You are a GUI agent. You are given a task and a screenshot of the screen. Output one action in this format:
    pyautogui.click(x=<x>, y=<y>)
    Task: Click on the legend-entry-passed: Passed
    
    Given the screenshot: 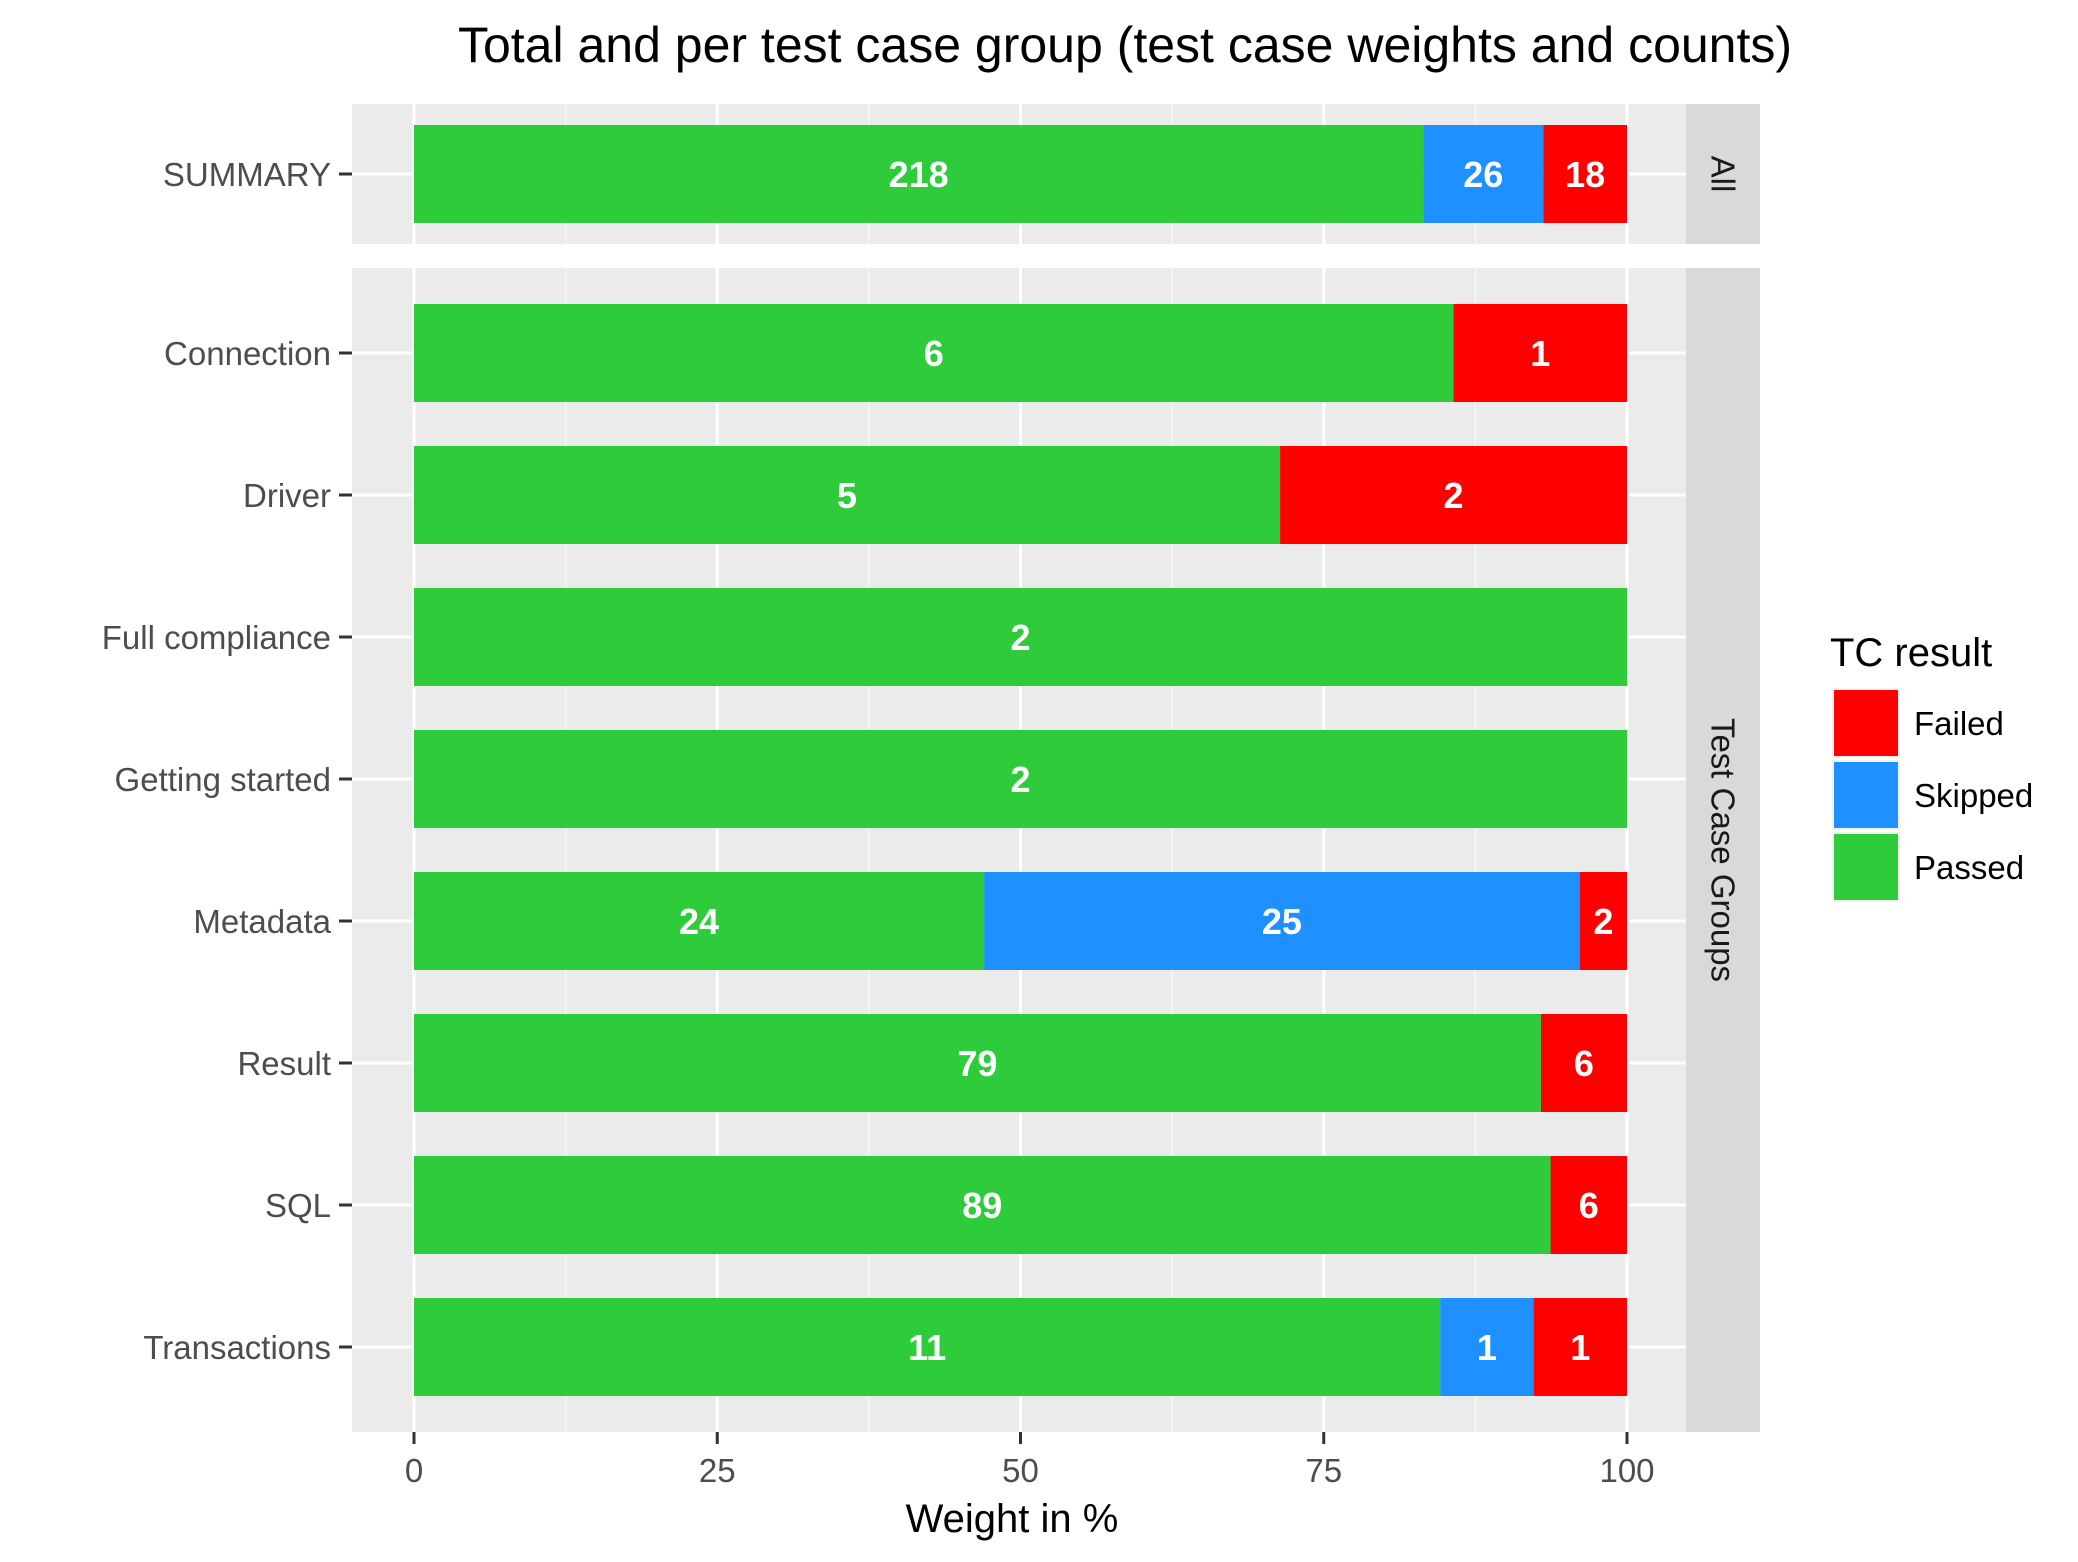 What is the action you would take?
    pyautogui.click(x=1928, y=867)
    